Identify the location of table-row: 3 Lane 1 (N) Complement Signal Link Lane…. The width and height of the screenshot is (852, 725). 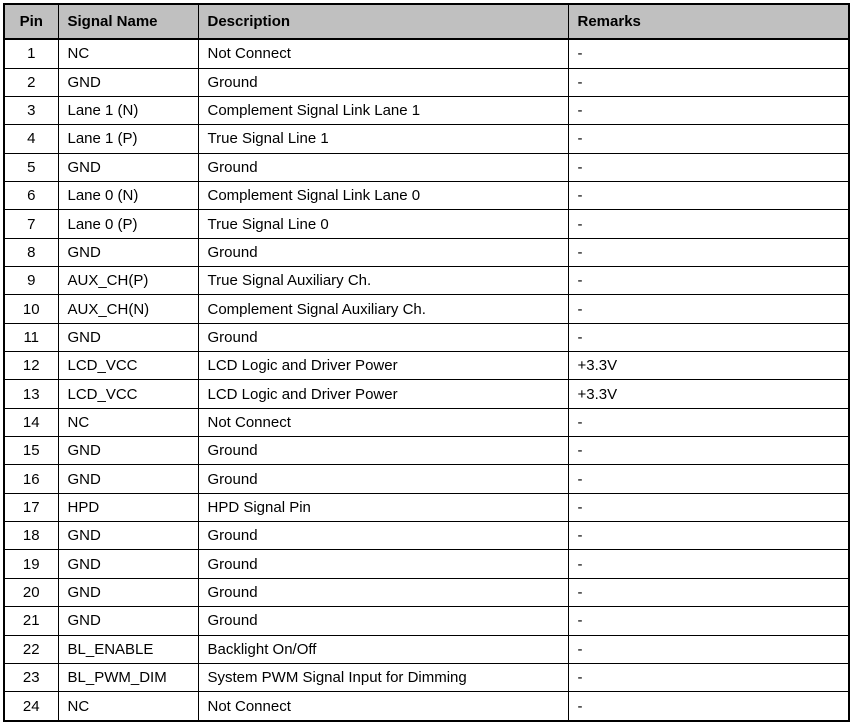
(426, 110).